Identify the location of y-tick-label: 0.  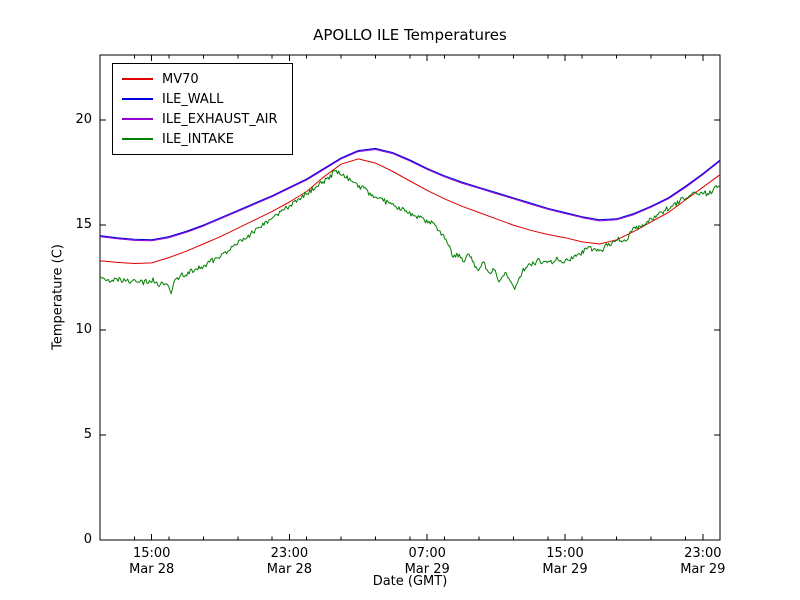
(87, 539).